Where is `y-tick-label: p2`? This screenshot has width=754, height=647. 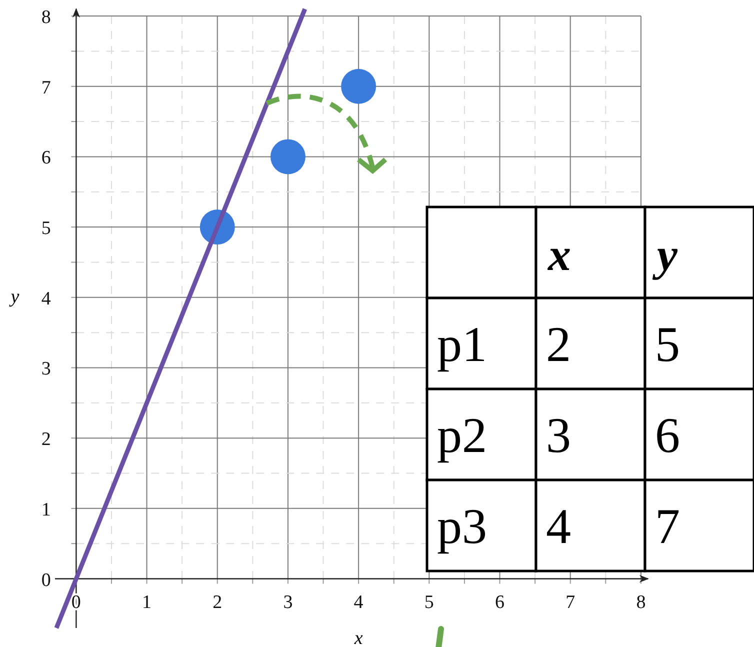 y-tick-label: p2 is located at coordinates (462, 435).